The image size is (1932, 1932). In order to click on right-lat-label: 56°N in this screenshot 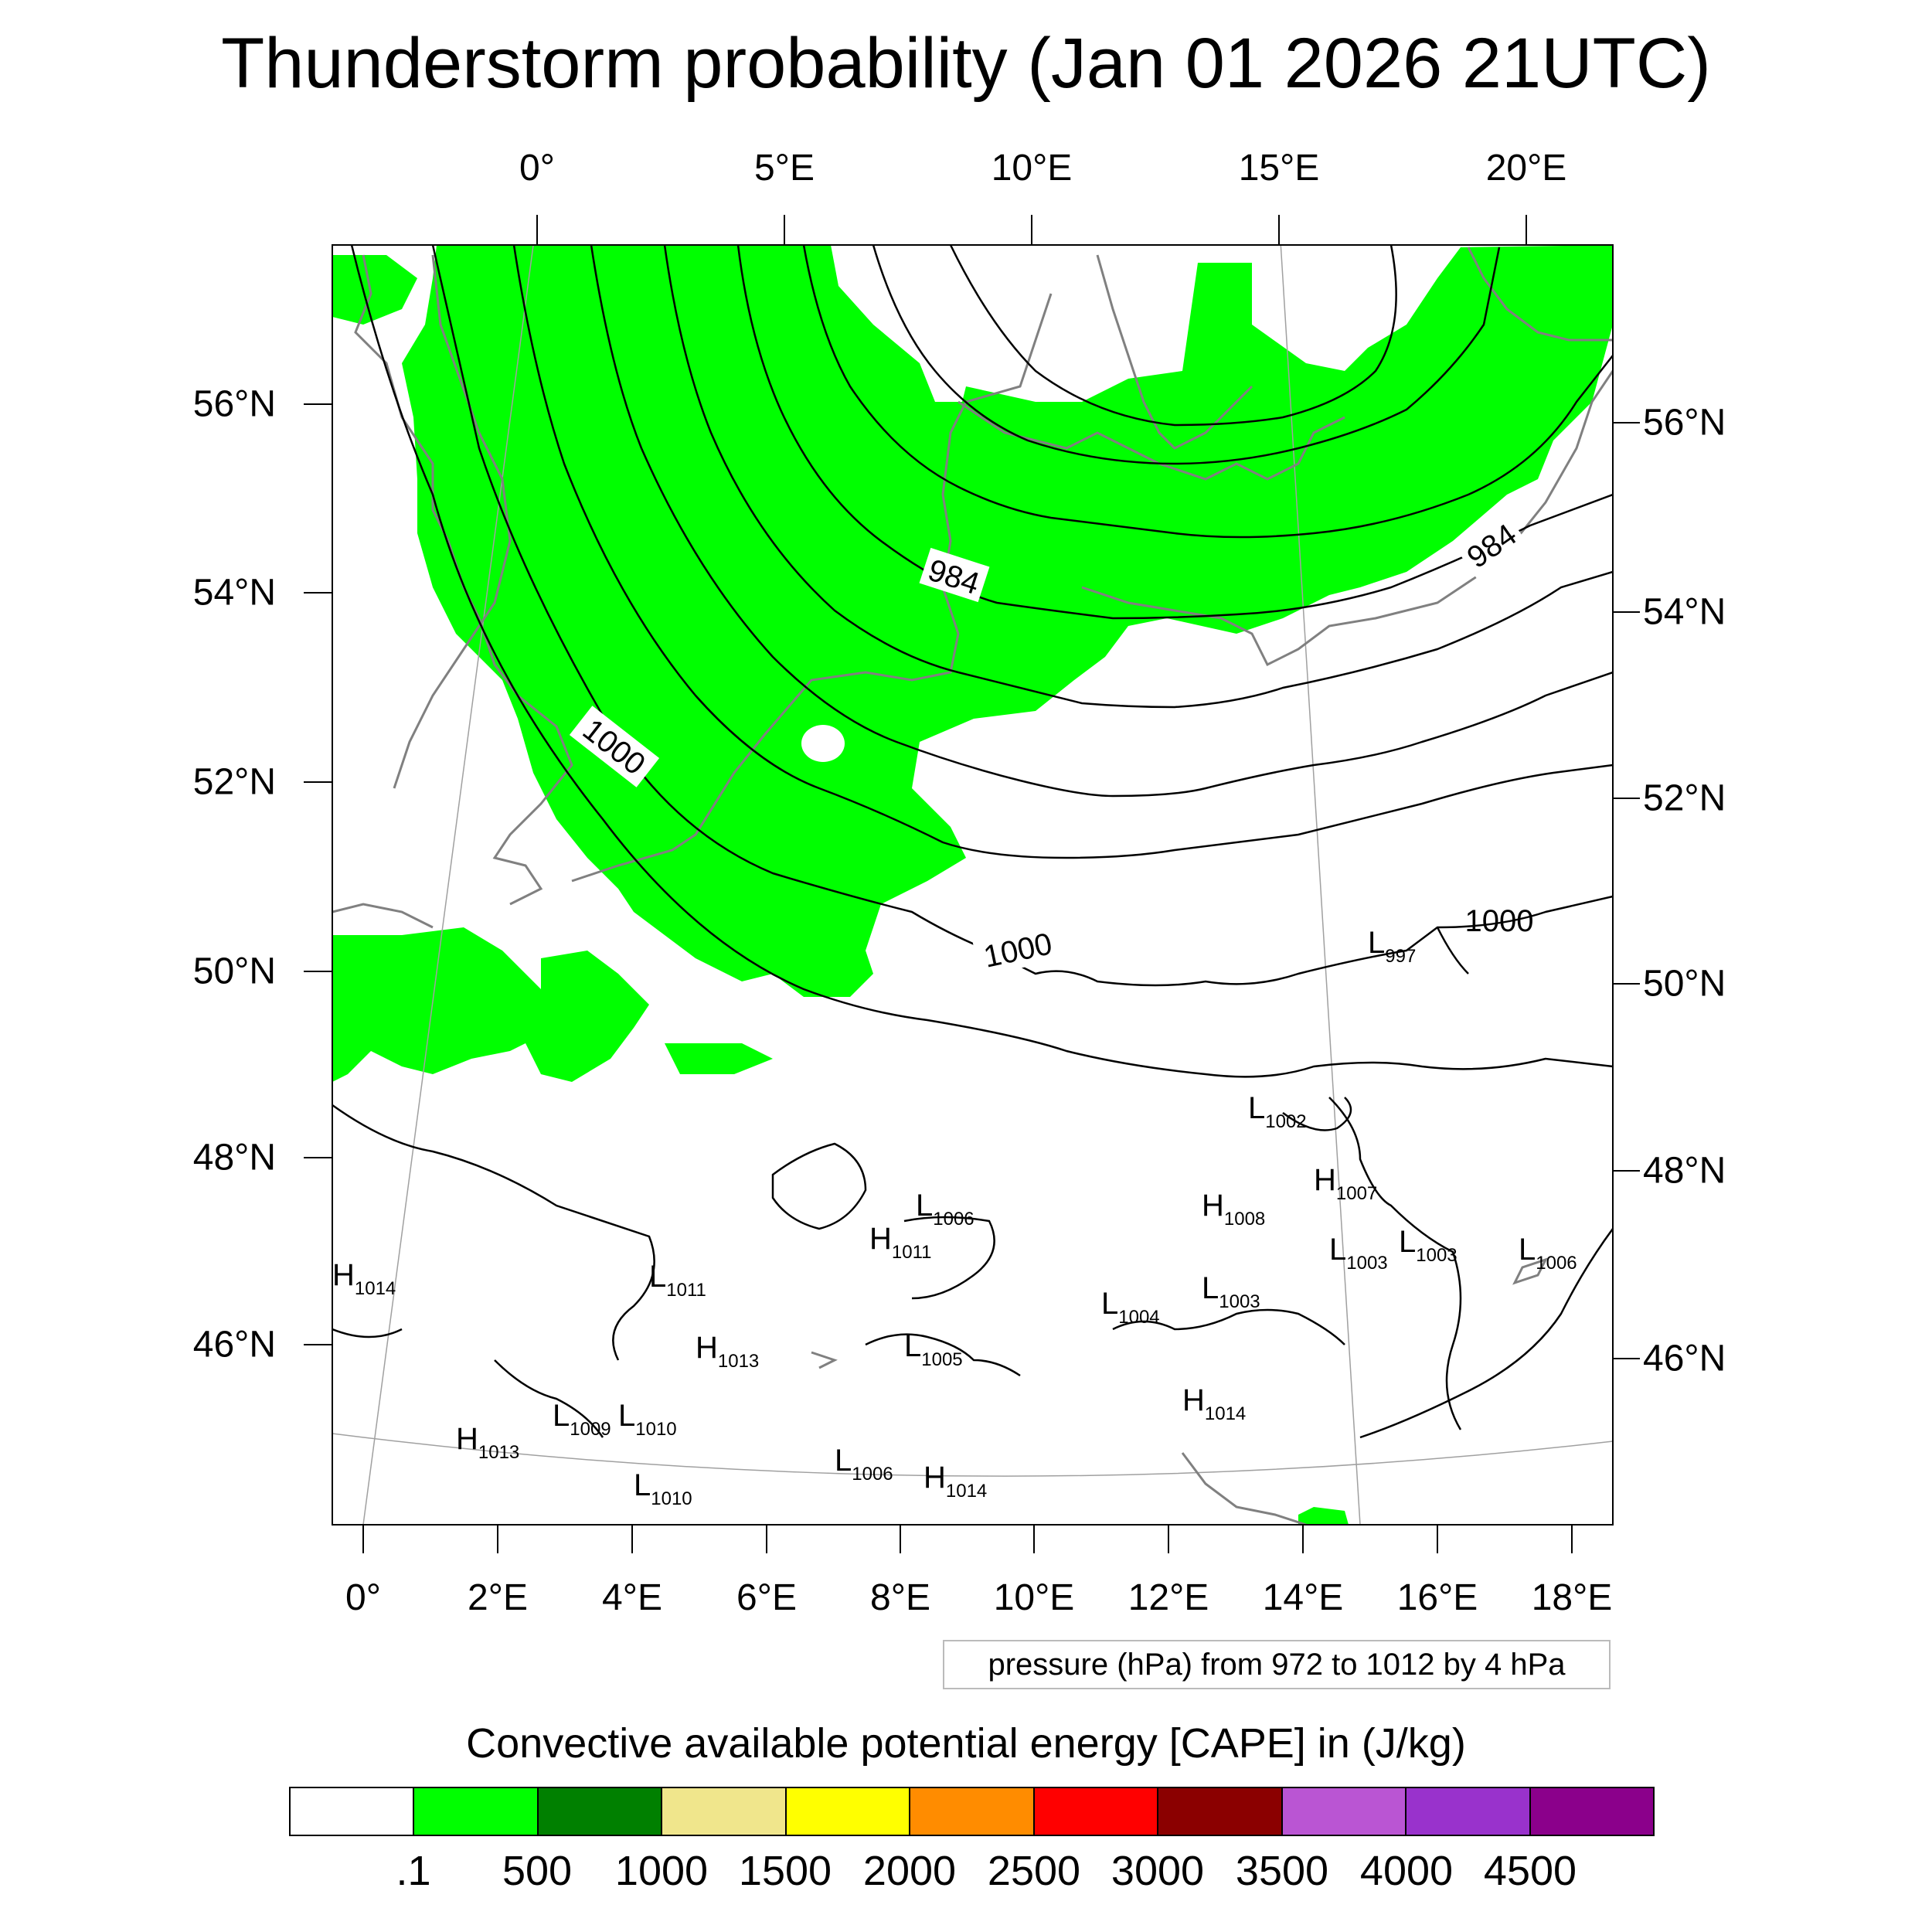, I will do `click(1685, 423)`.